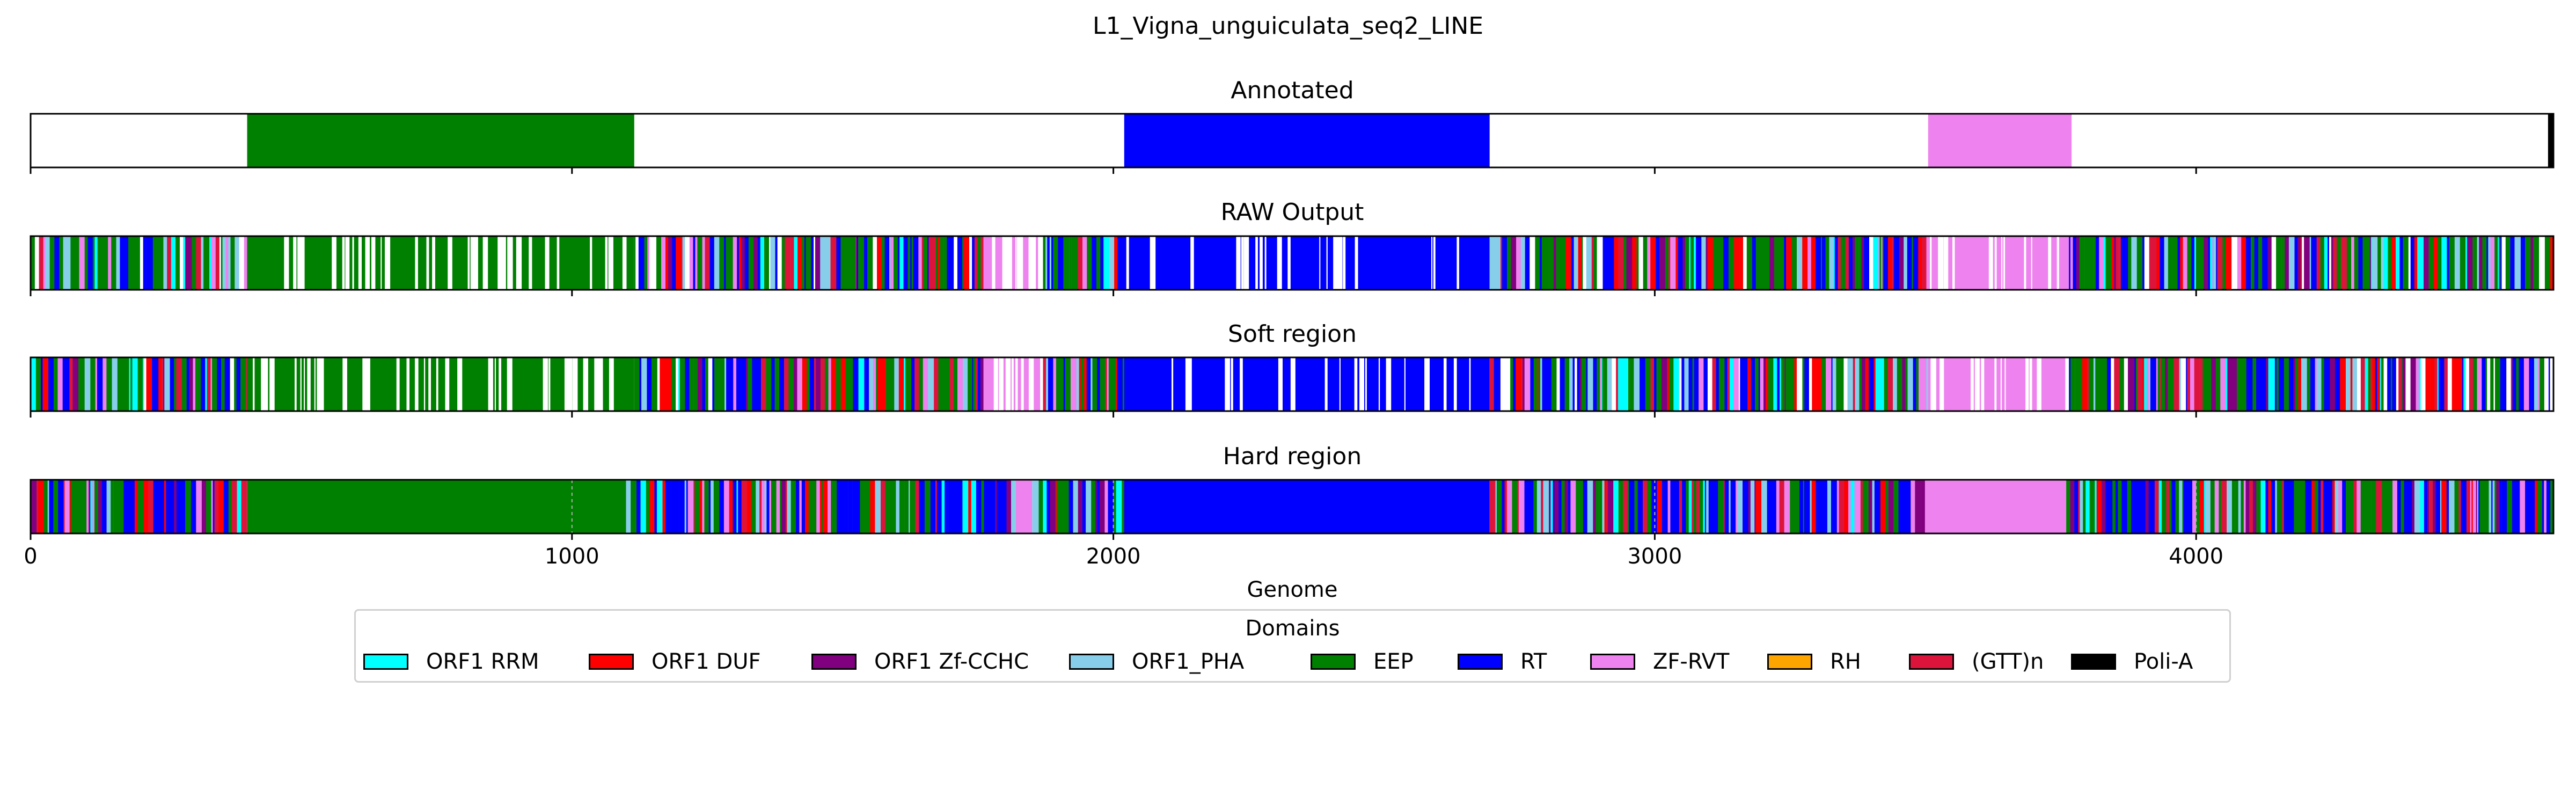 This screenshot has width=2576, height=805. Describe the element at coordinates (2163, 661) in the screenshot. I see `legend-label: Poli-A` at that location.